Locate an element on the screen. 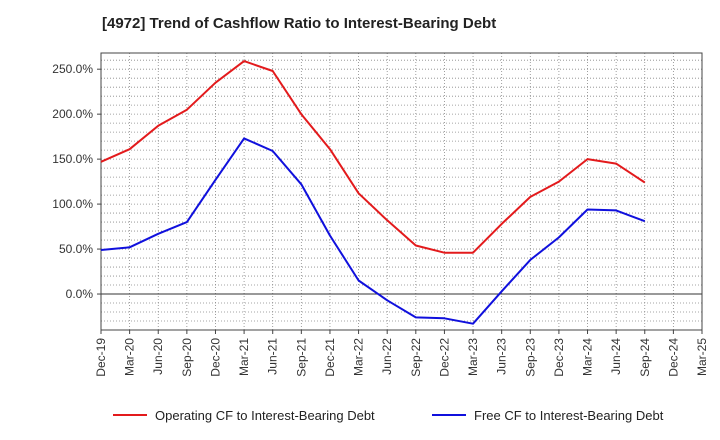  x-axis-tick-label: Dec-23 is located at coordinates (559, 357).